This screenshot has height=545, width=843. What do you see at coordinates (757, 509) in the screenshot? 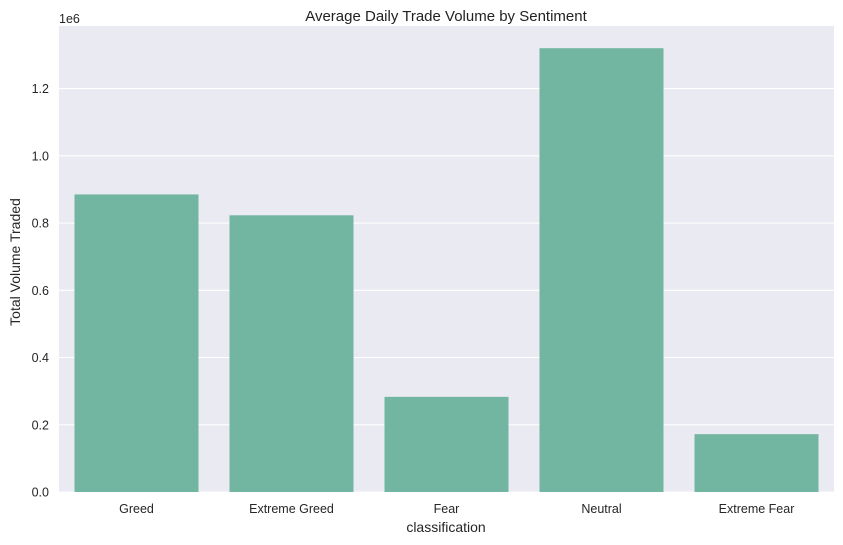
I see `x-tick-label: Extreme Fear` at bounding box center [757, 509].